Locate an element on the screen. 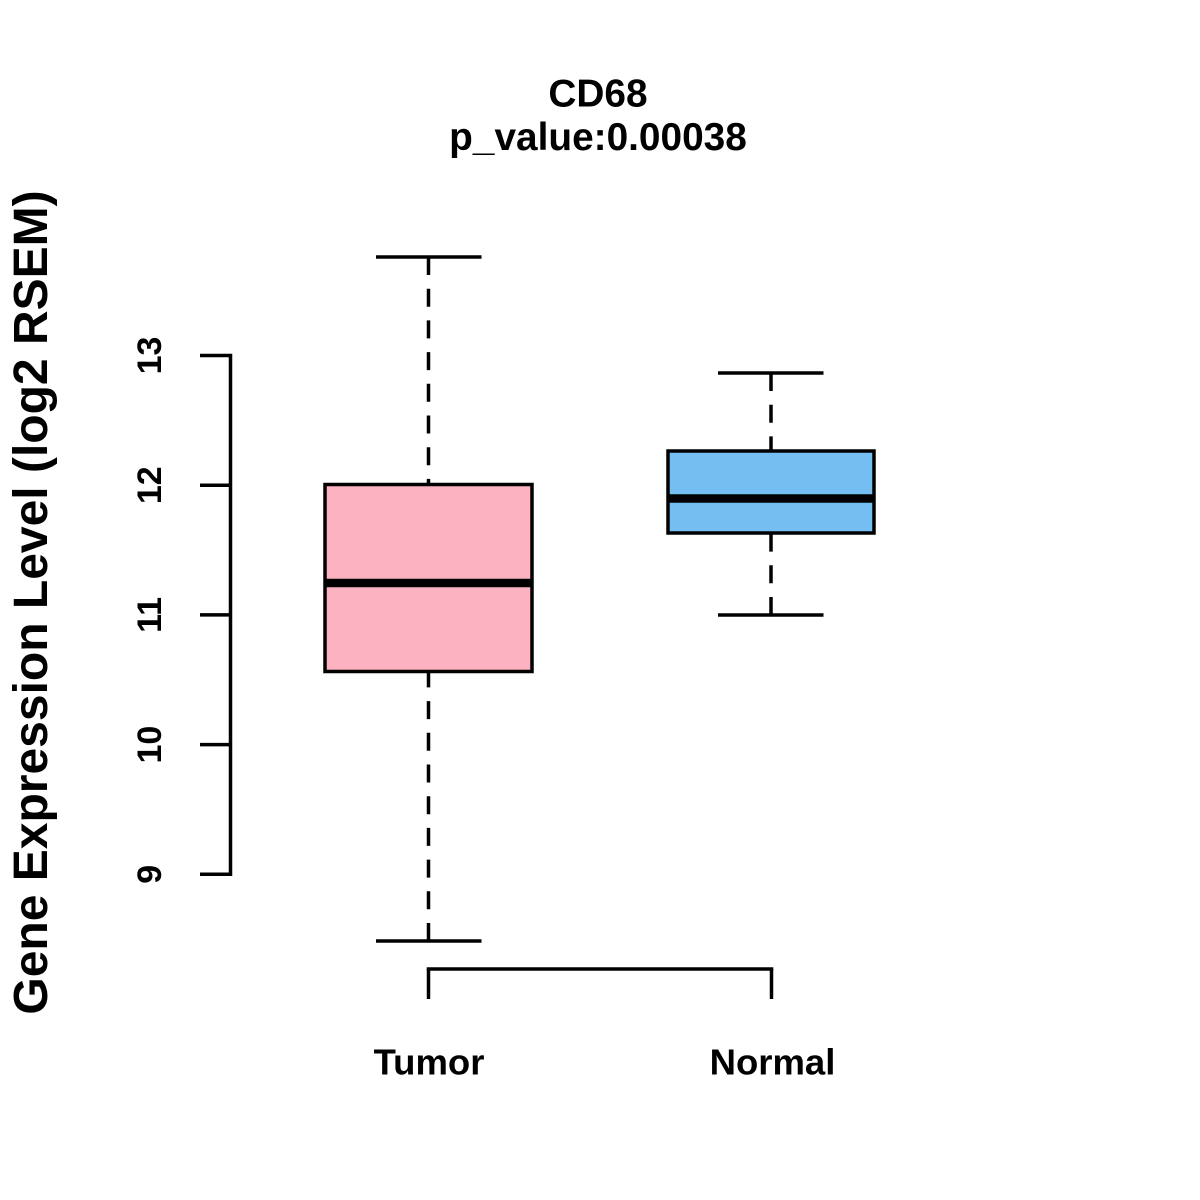 Image resolution: width=1200 pixels, height=1200 pixels. svg-text: 11 is located at coordinates (150, 615).